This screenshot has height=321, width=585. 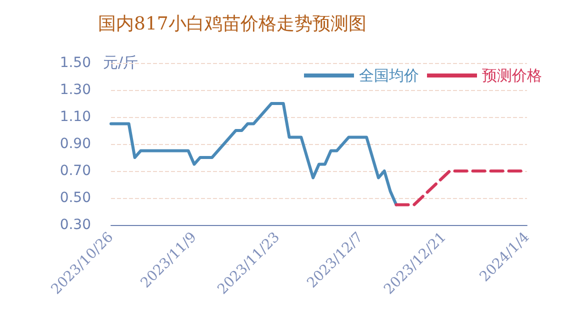 What do you see at coordinates (75, 63) in the screenshot?
I see `y-tick-label: 1.50` at bounding box center [75, 63].